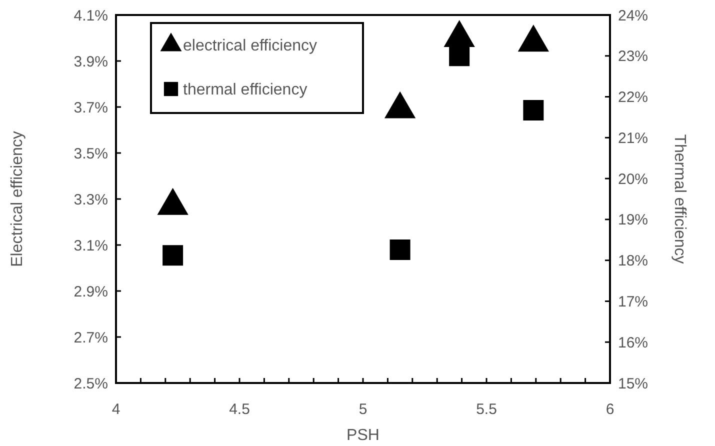  I want to click on y-tick-label: 3.7%, so click(91, 107).